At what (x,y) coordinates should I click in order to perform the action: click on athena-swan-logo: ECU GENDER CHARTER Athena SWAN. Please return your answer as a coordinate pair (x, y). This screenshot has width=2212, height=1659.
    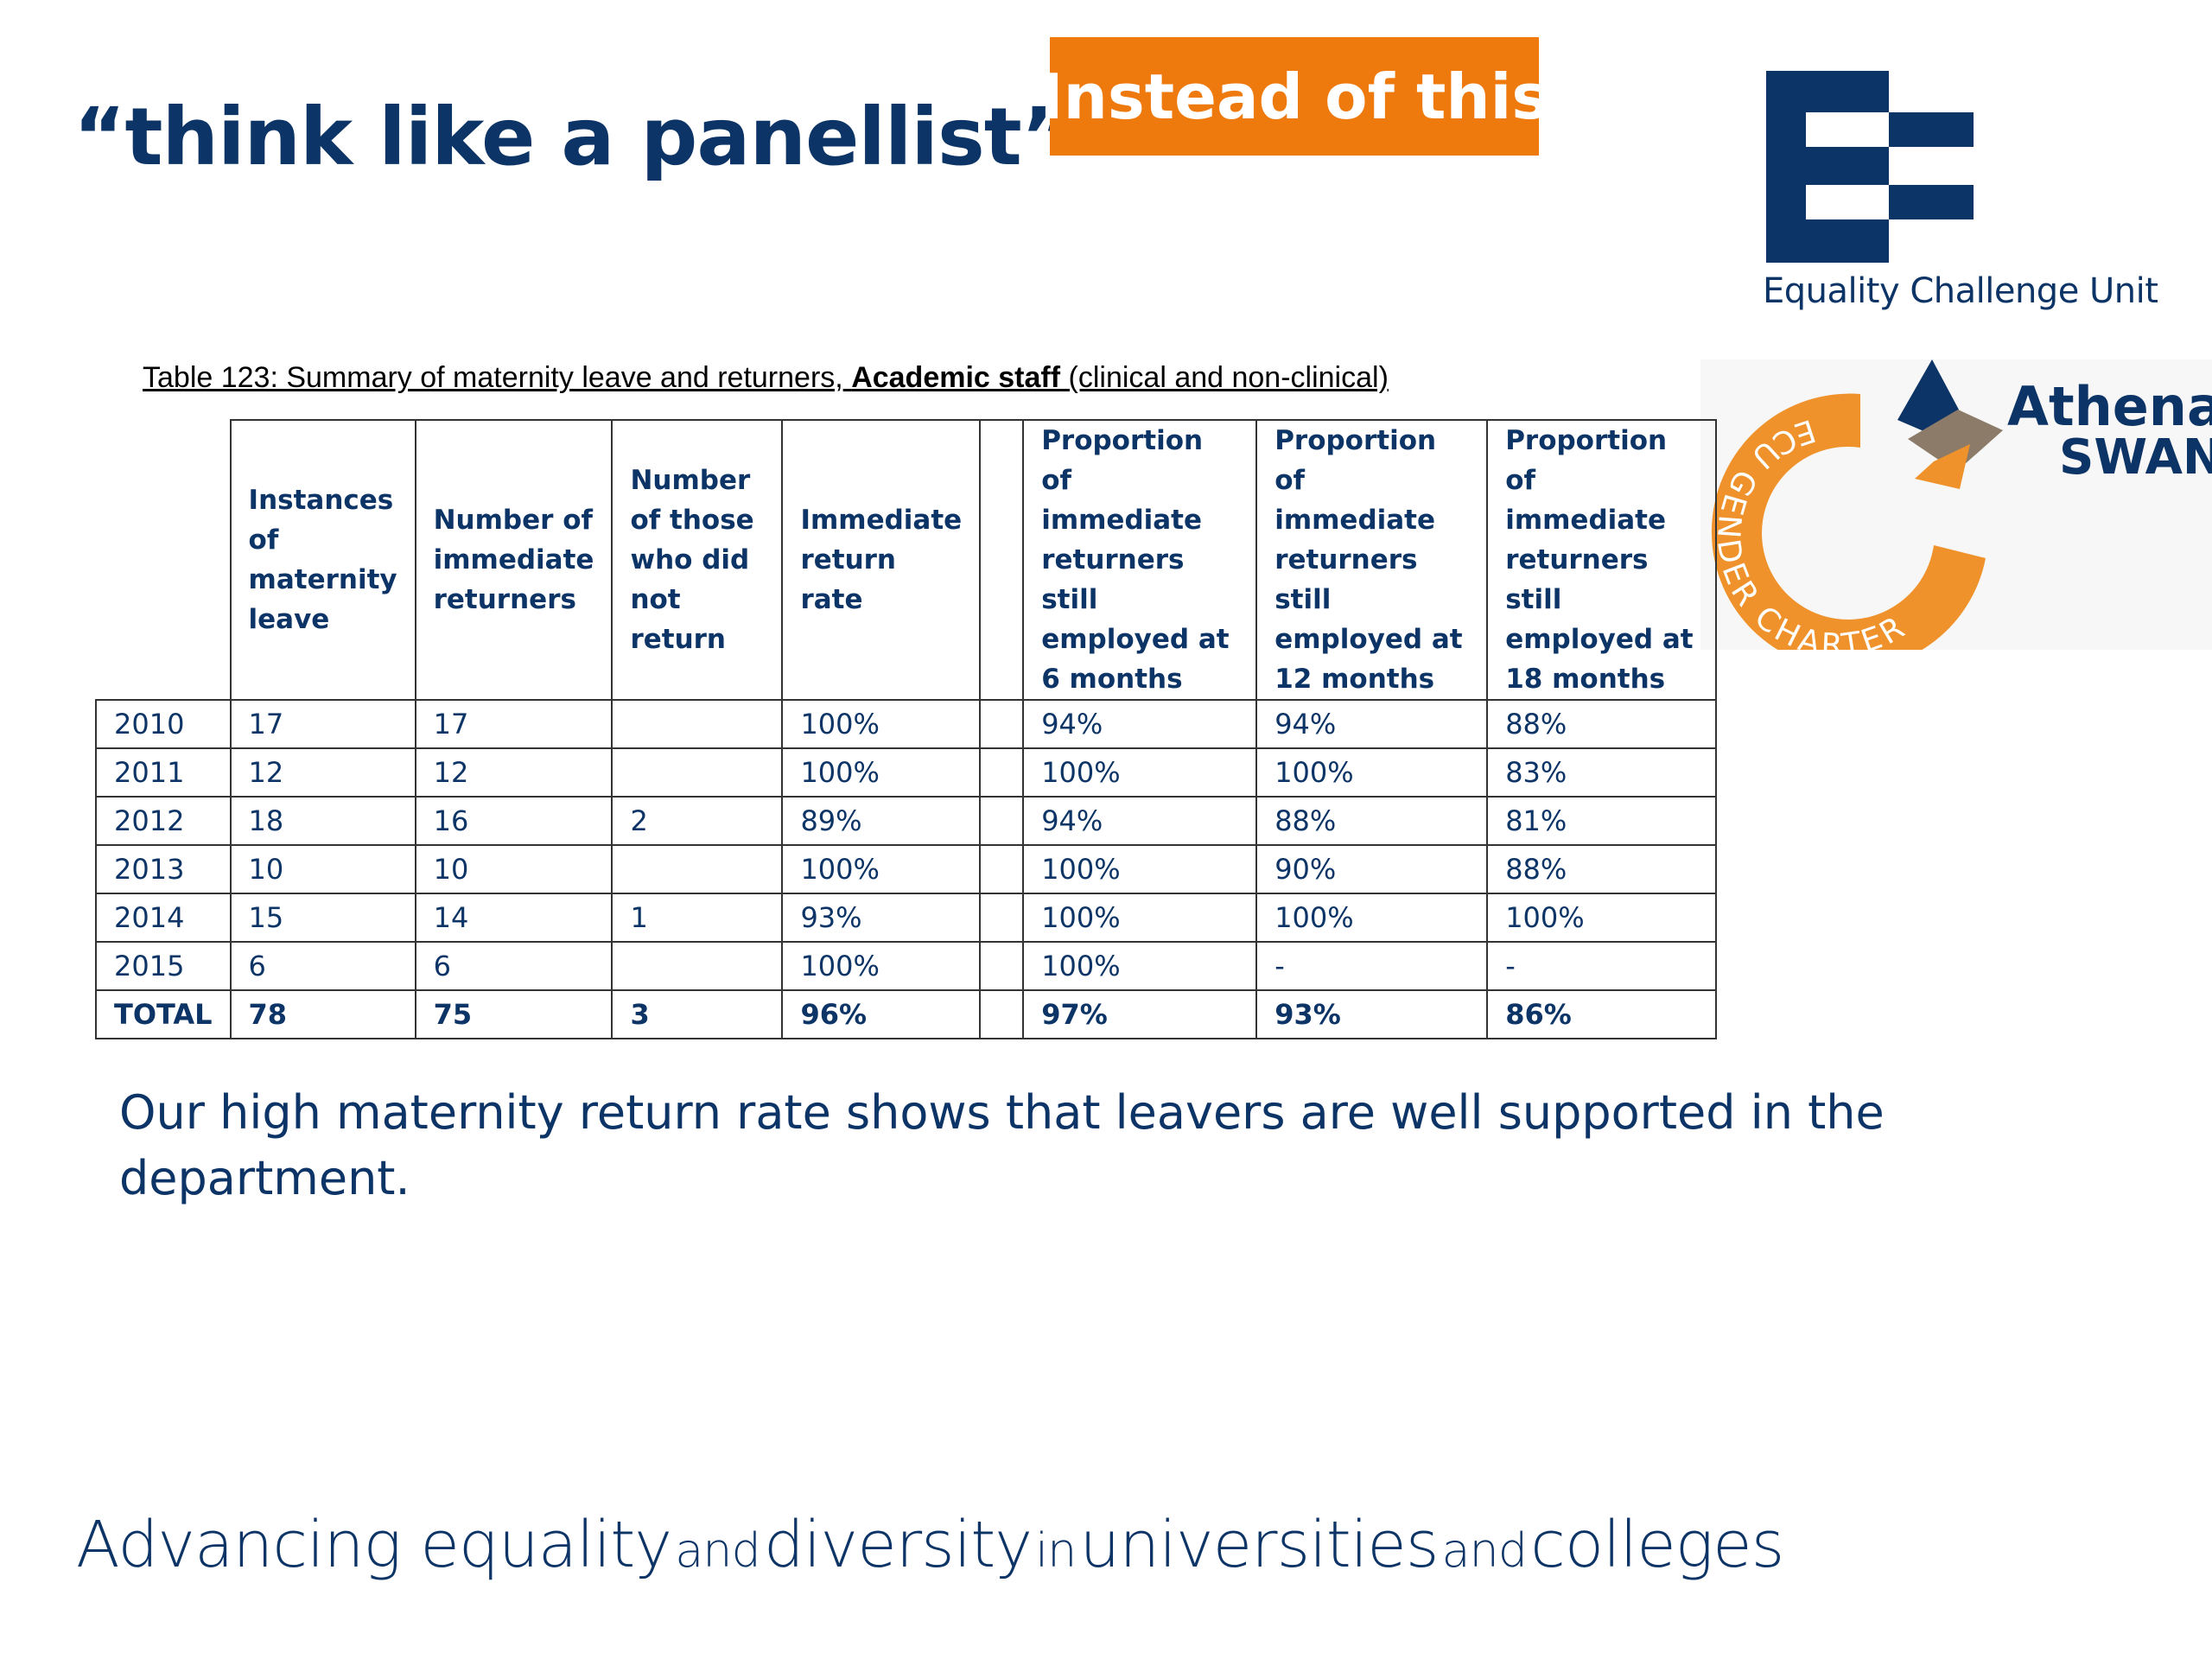
    Looking at the image, I should click on (1956, 504).